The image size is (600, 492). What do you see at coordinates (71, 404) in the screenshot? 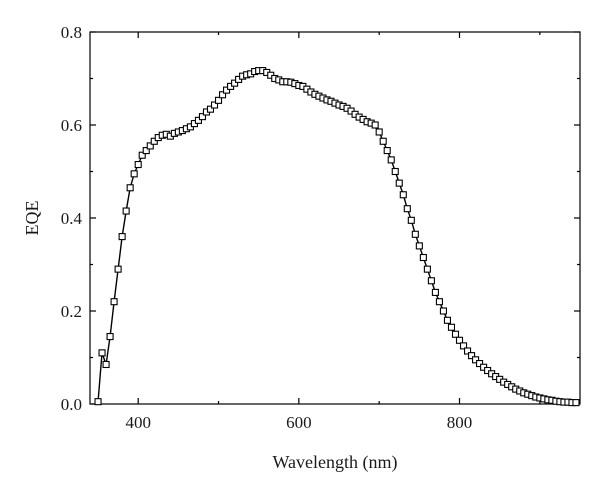
I see `y-tick-label: 0.0` at bounding box center [71, 404].